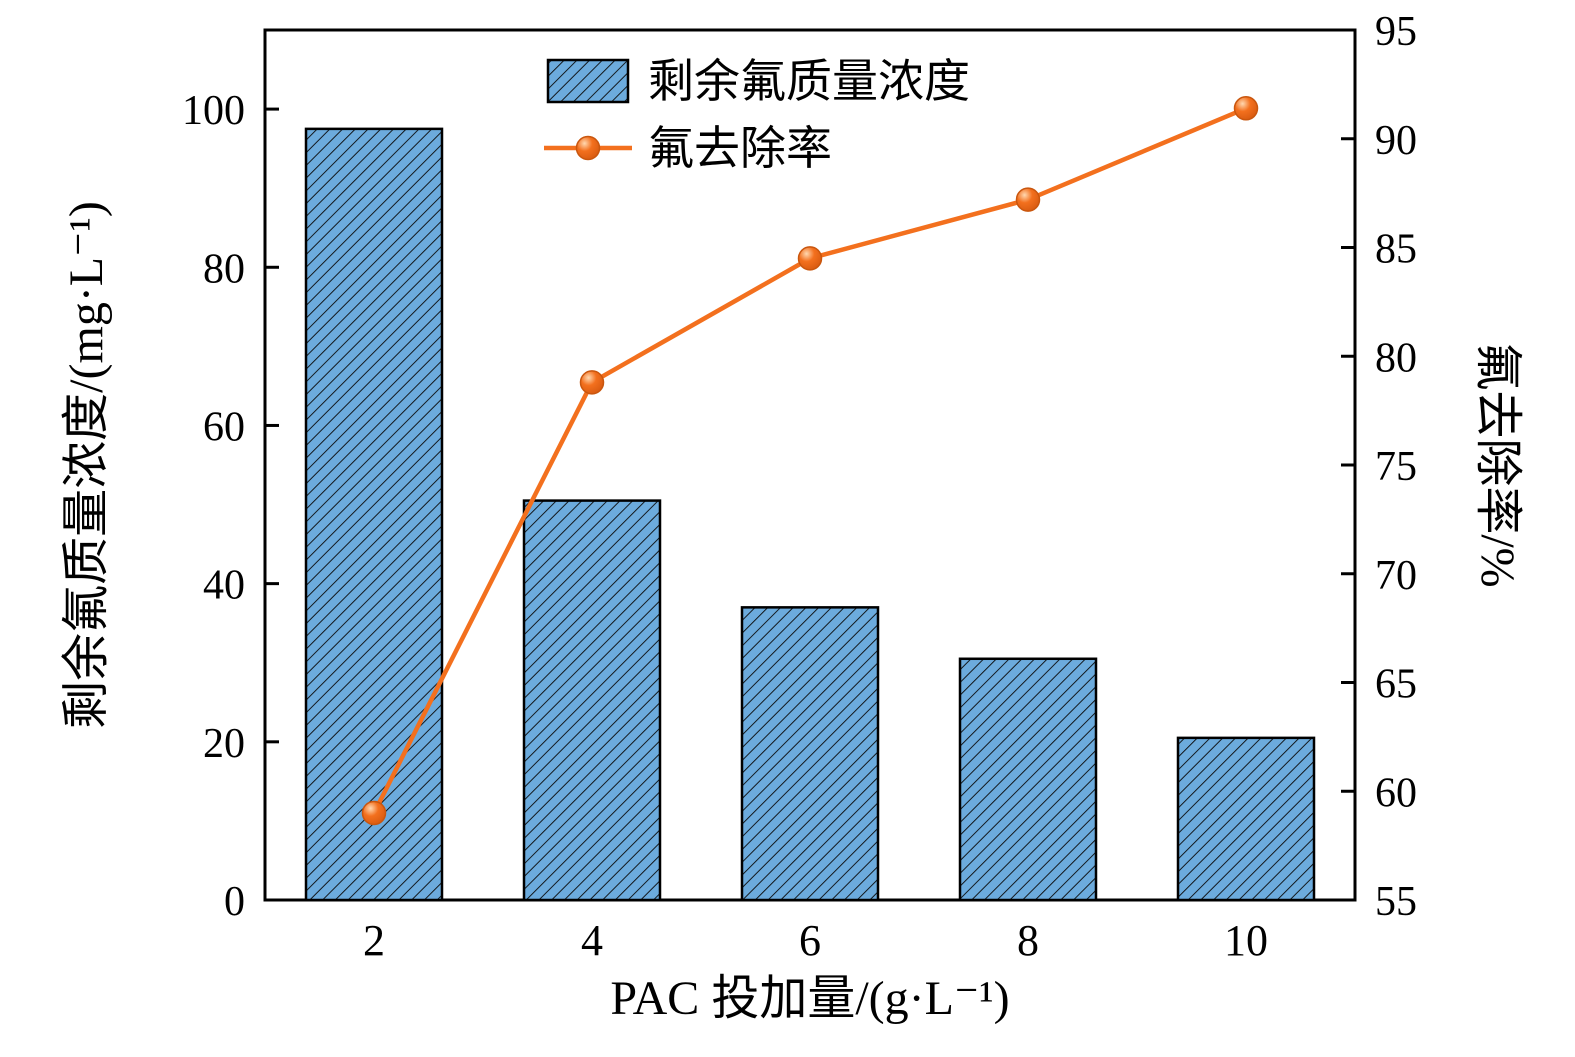 The image size is (1575, 1057). Describe the element at coordinates (1396, 467) in the screenshot. I see `y-right-tick-label: 75` at that location.